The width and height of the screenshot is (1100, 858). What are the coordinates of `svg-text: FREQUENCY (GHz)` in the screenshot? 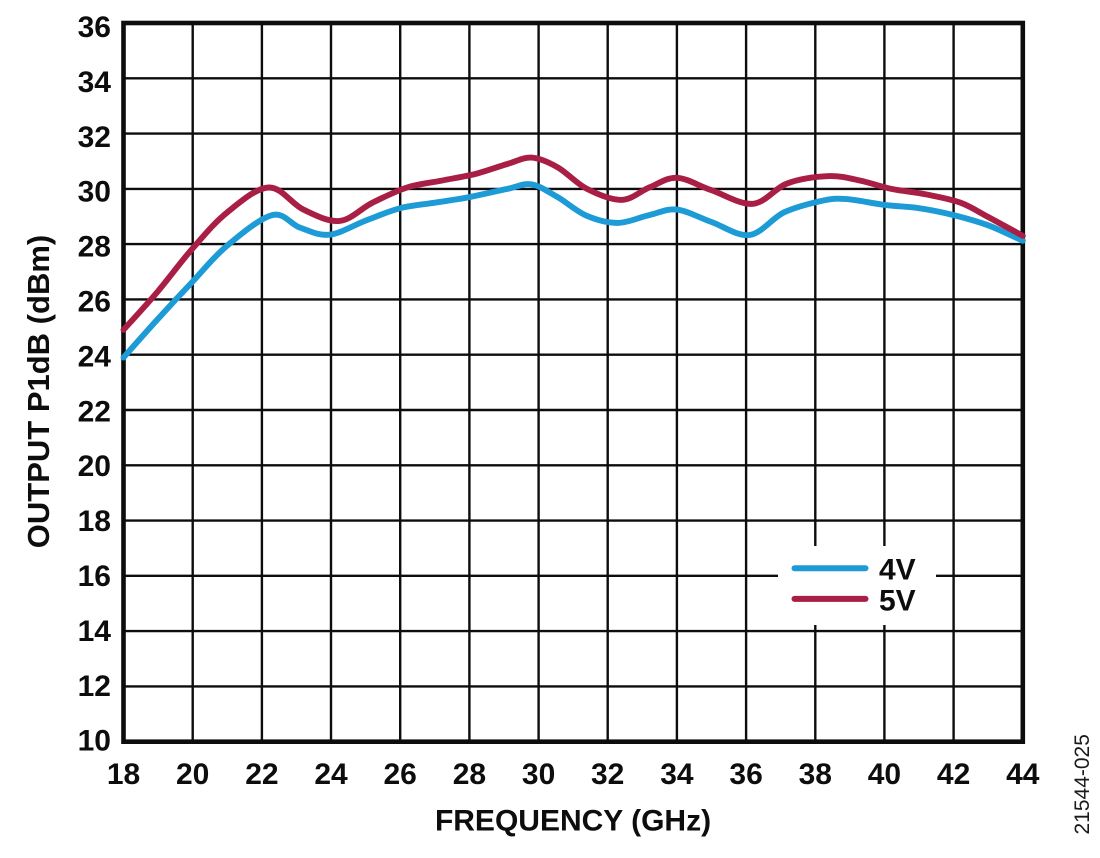 It's located at (573, 821).